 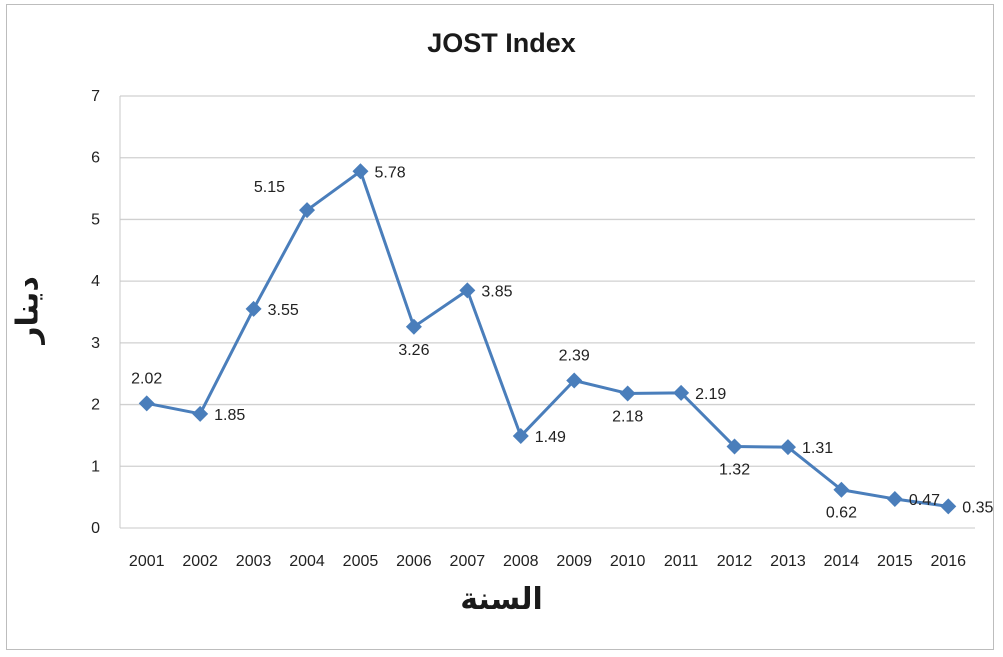 What do you see at coordinates (95, 96) in the screenshot?
I see `y-tick-label: 7` at bounding box center [95, 96].